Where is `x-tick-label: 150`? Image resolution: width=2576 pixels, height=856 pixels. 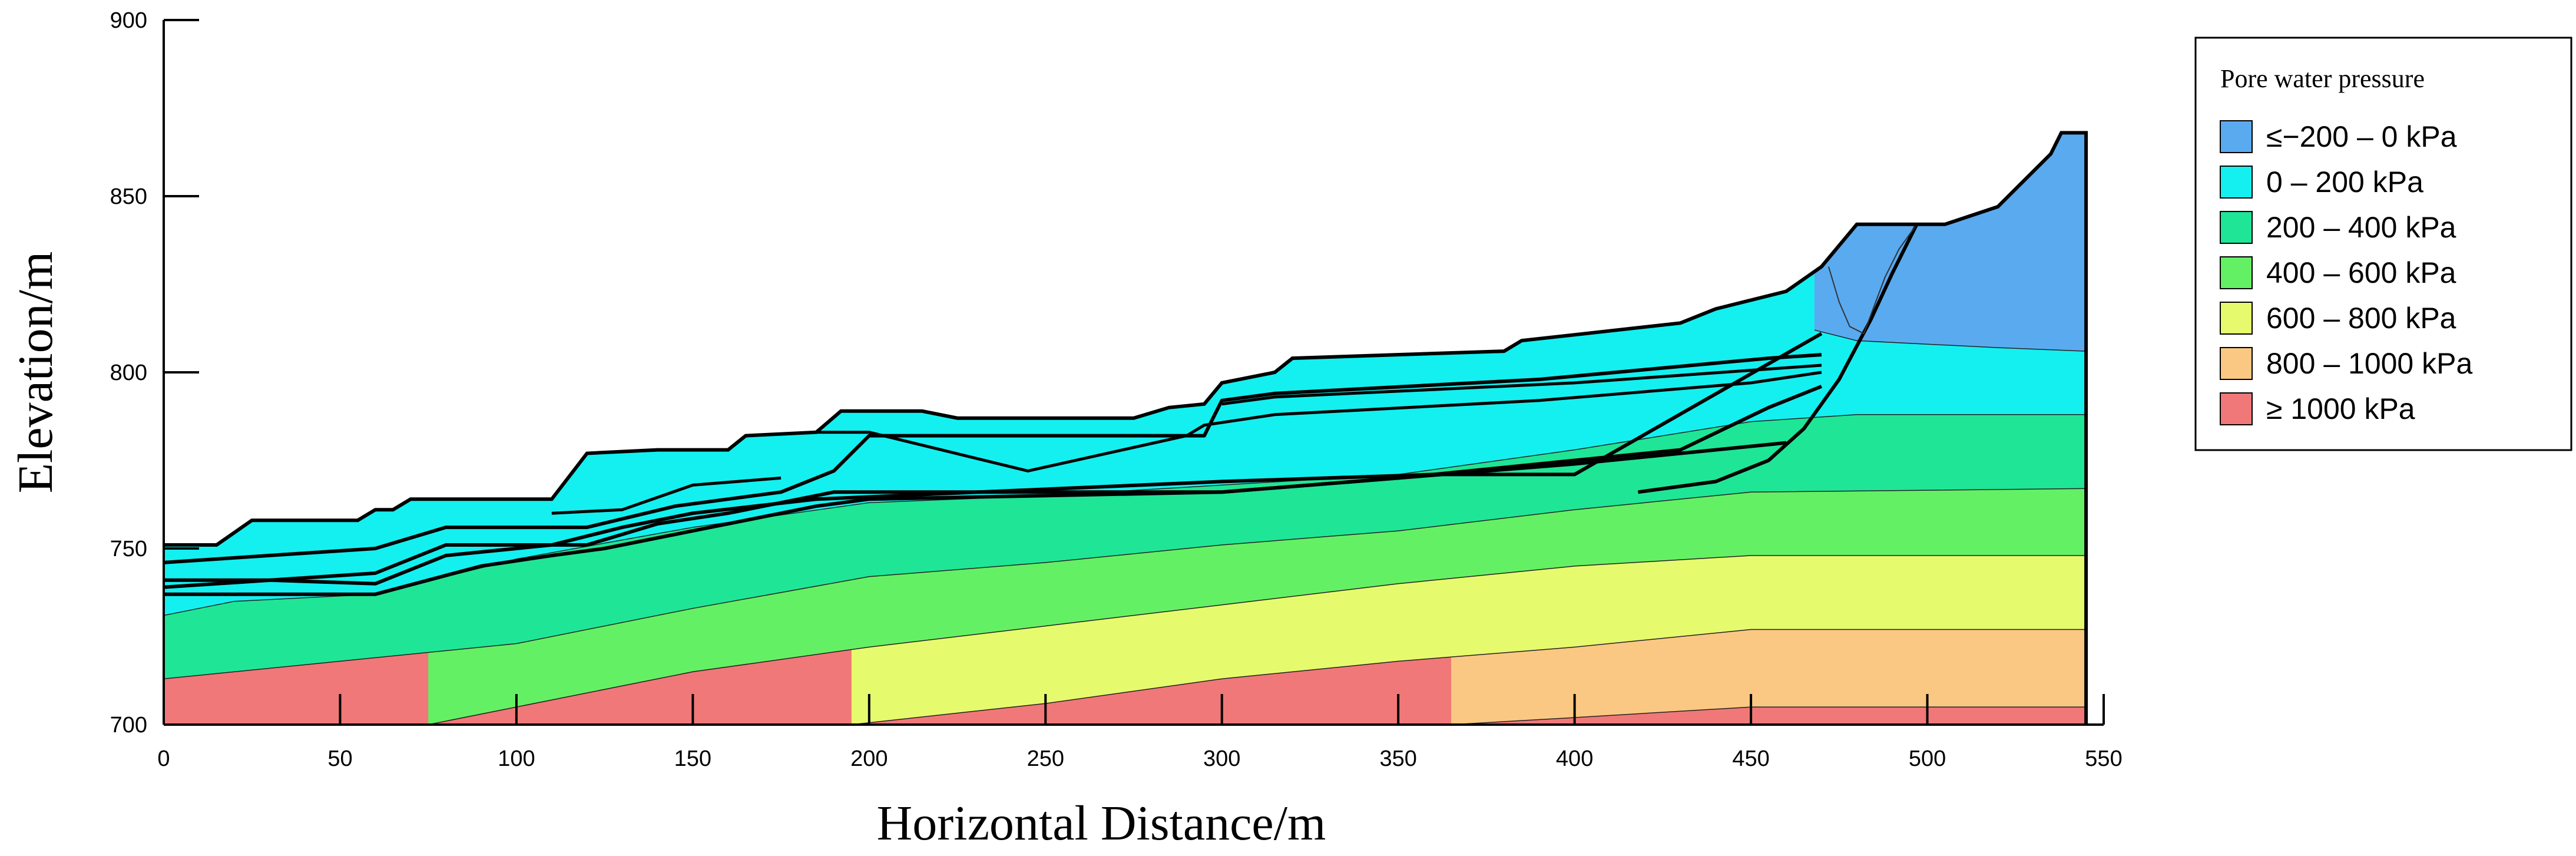
x-tick-label: 150 is located at coordinates (692, 759).